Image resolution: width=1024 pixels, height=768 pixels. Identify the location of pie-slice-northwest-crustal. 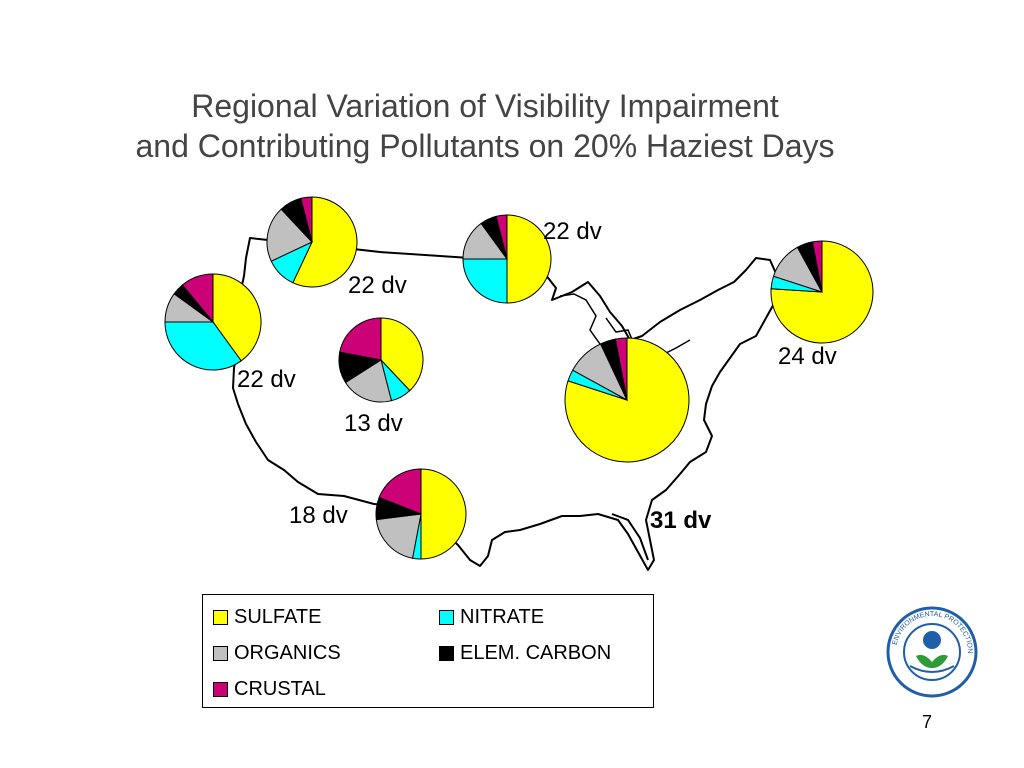
(306, 219).